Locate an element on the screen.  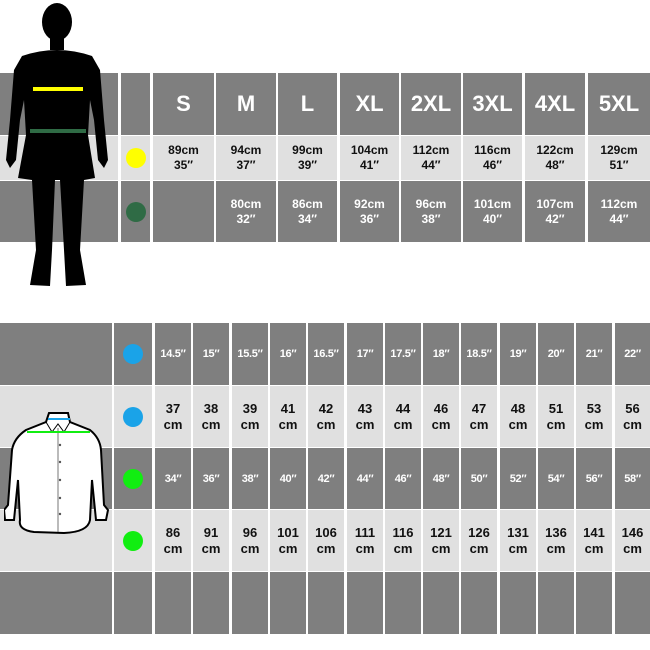
value: 38″ is located at coordinates (250, 478).